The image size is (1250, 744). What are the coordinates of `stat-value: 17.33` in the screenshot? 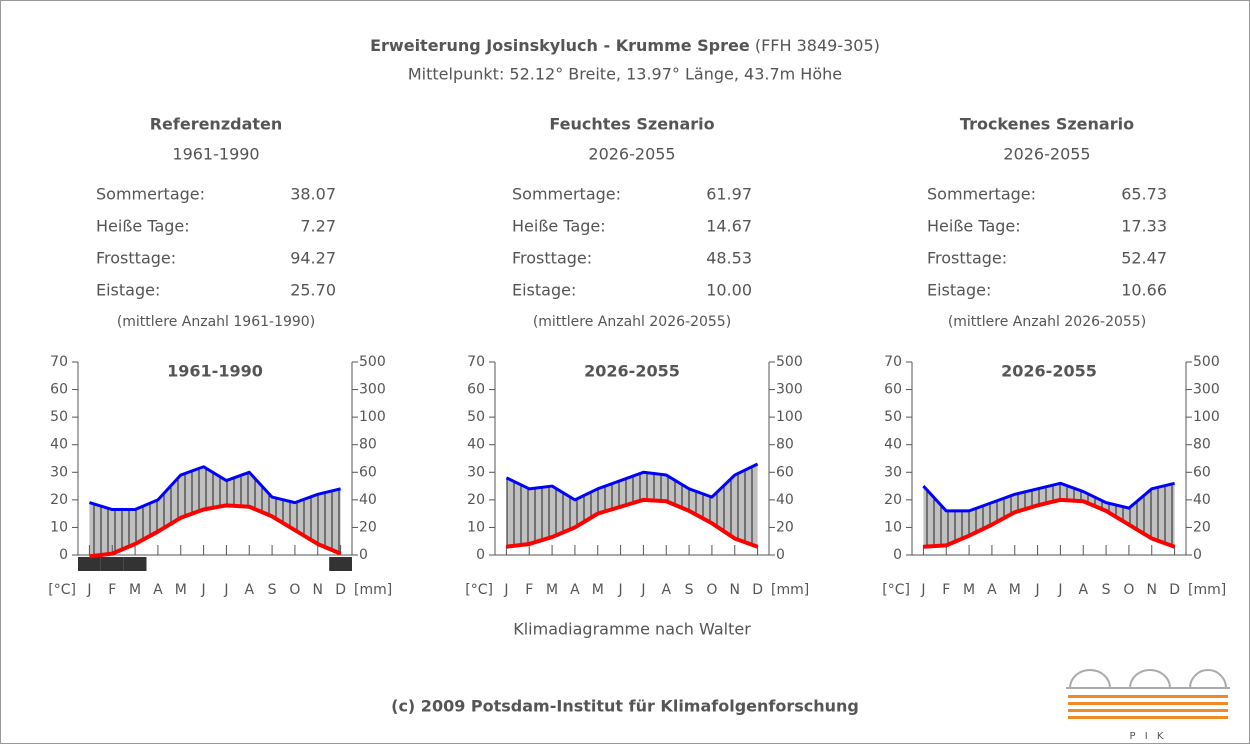 It's located at (1144, 226).